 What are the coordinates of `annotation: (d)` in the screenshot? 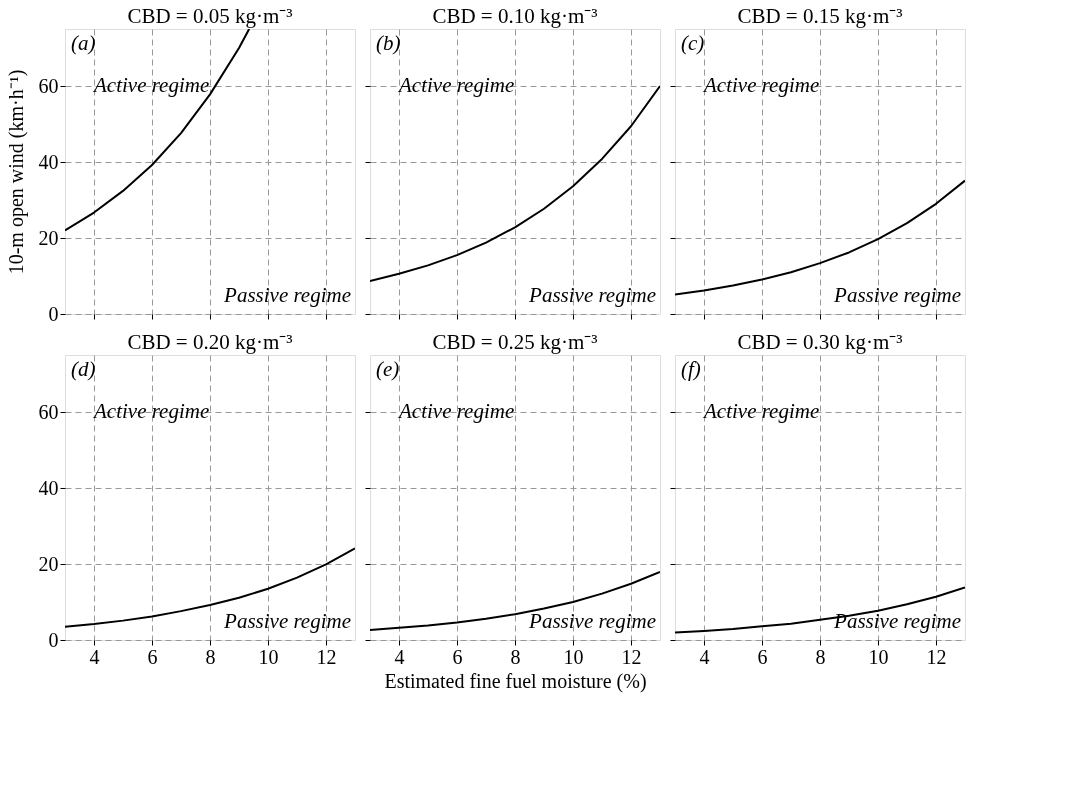 It's located at (83, 369).